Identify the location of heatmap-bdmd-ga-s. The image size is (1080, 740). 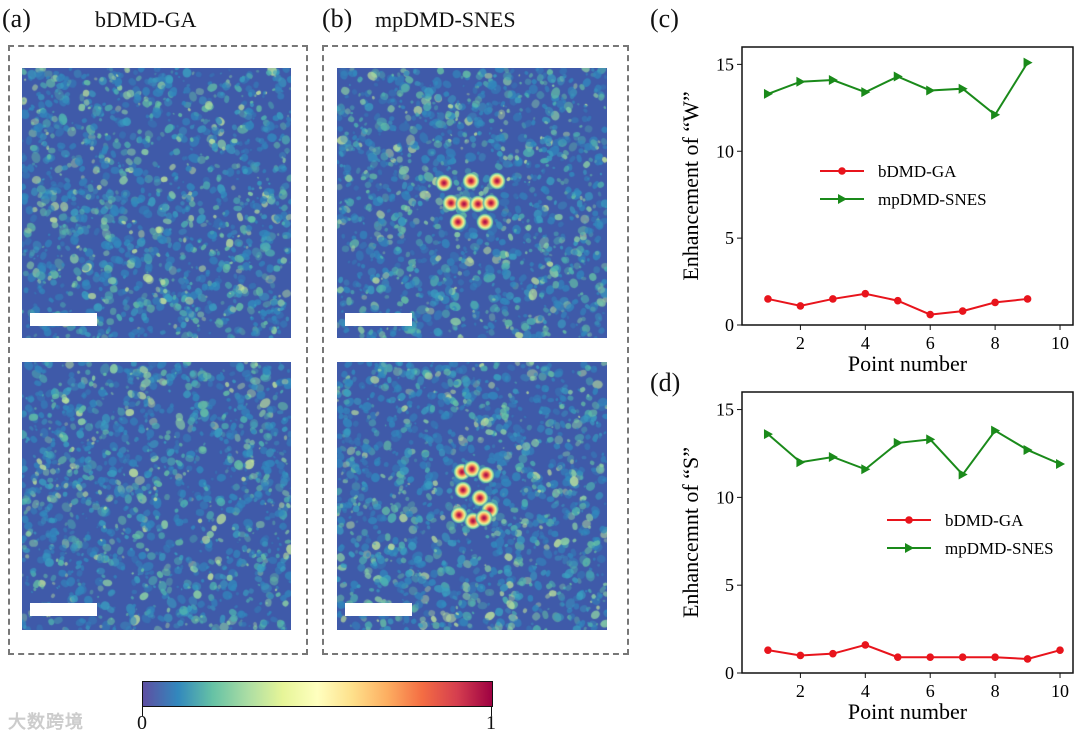
(156, 496).